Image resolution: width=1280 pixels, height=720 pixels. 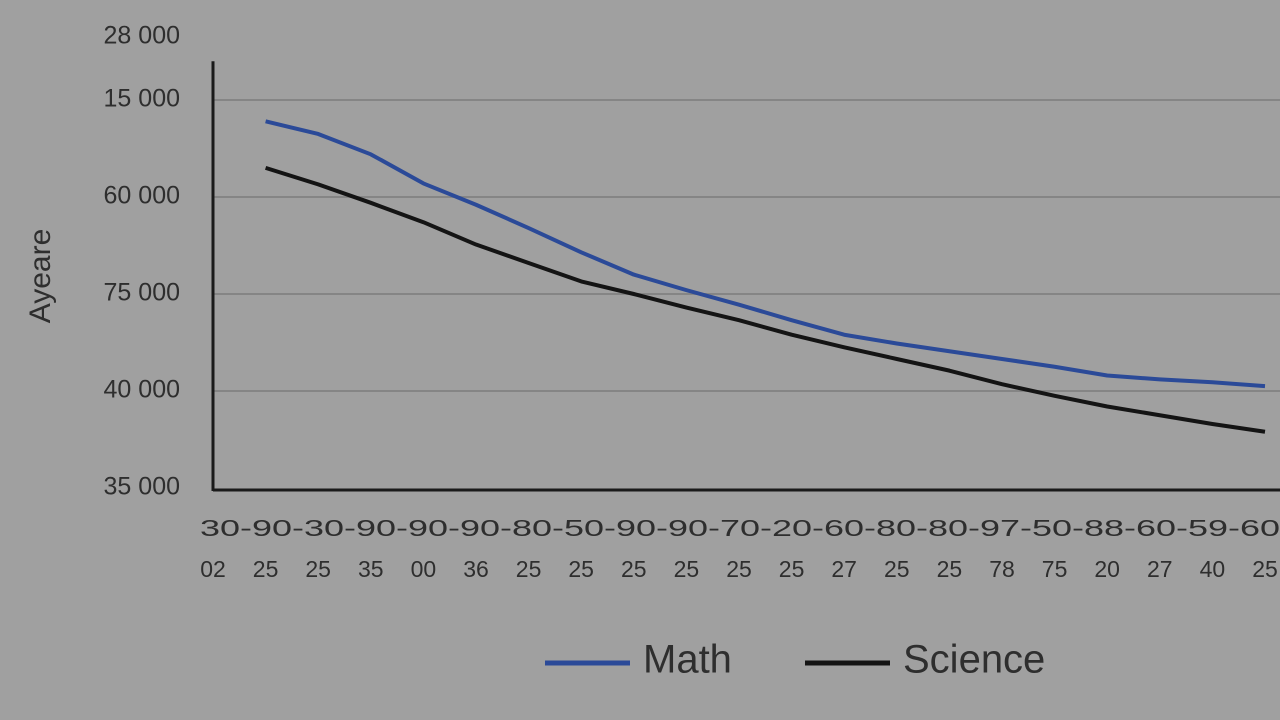 I want to click on legend-label: Math, so click(x=687, y=660).